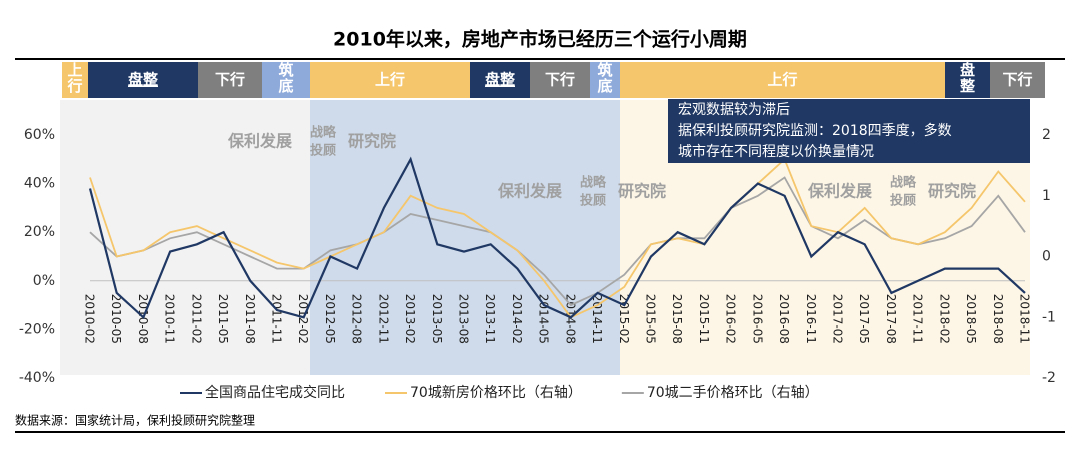 The height and width of the screenshot is (449, 1080). What do you see at coordinates (757, 319) in the screenshot?
I see `x-tick-label: 2016-05` at bounding box center [757, 319].